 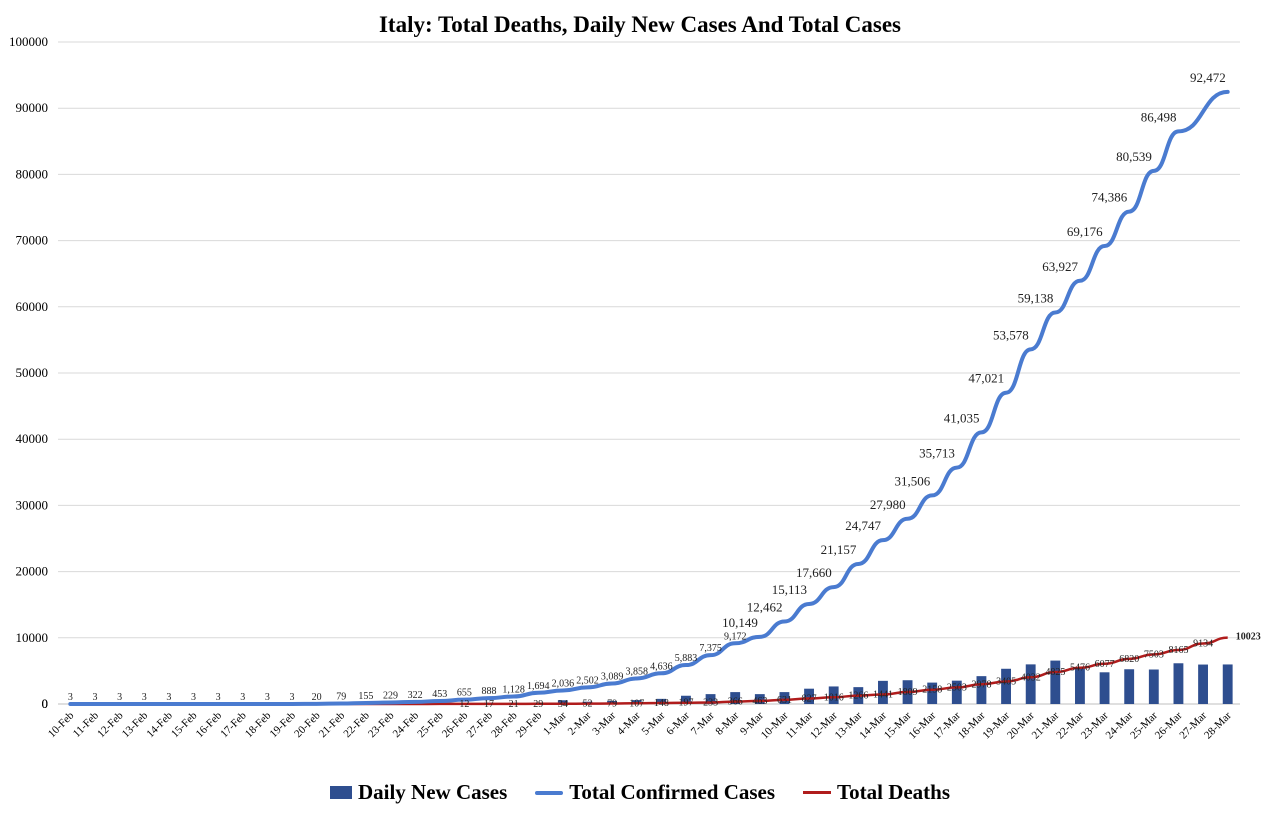 I want to click on y-tick-label: 90000, so click(x=32, y=107).